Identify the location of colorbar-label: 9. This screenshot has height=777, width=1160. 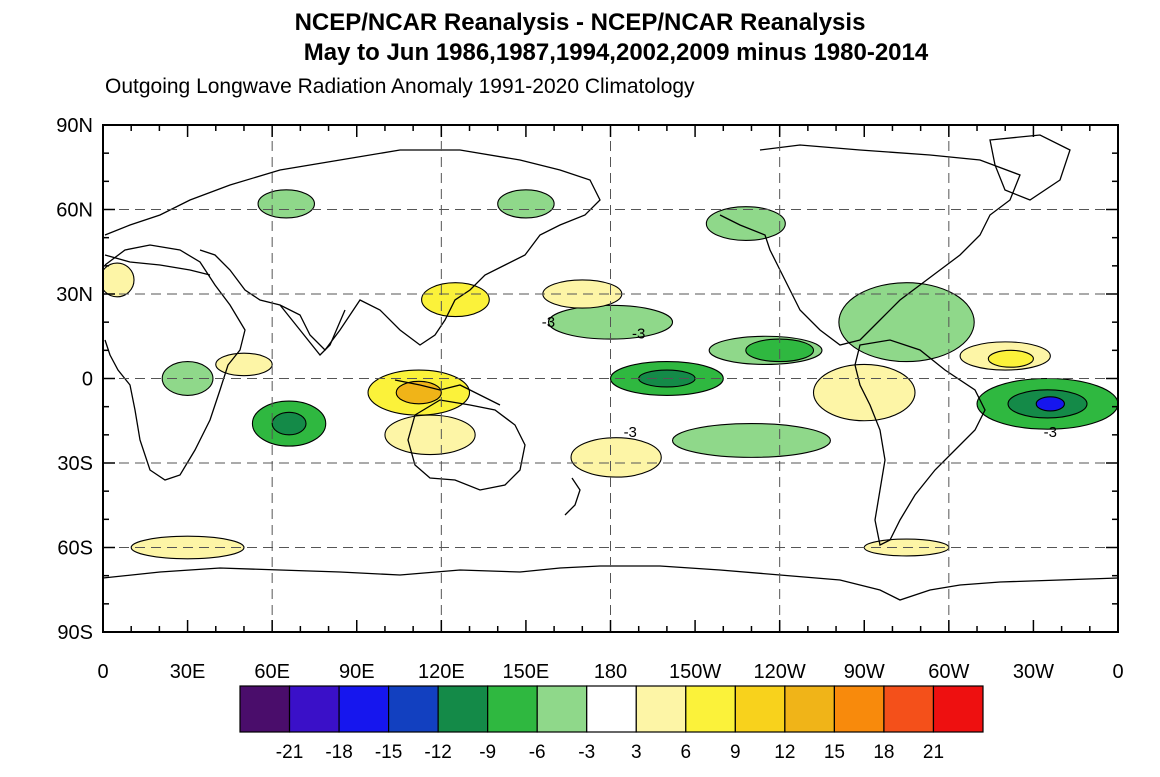
(735, 752).